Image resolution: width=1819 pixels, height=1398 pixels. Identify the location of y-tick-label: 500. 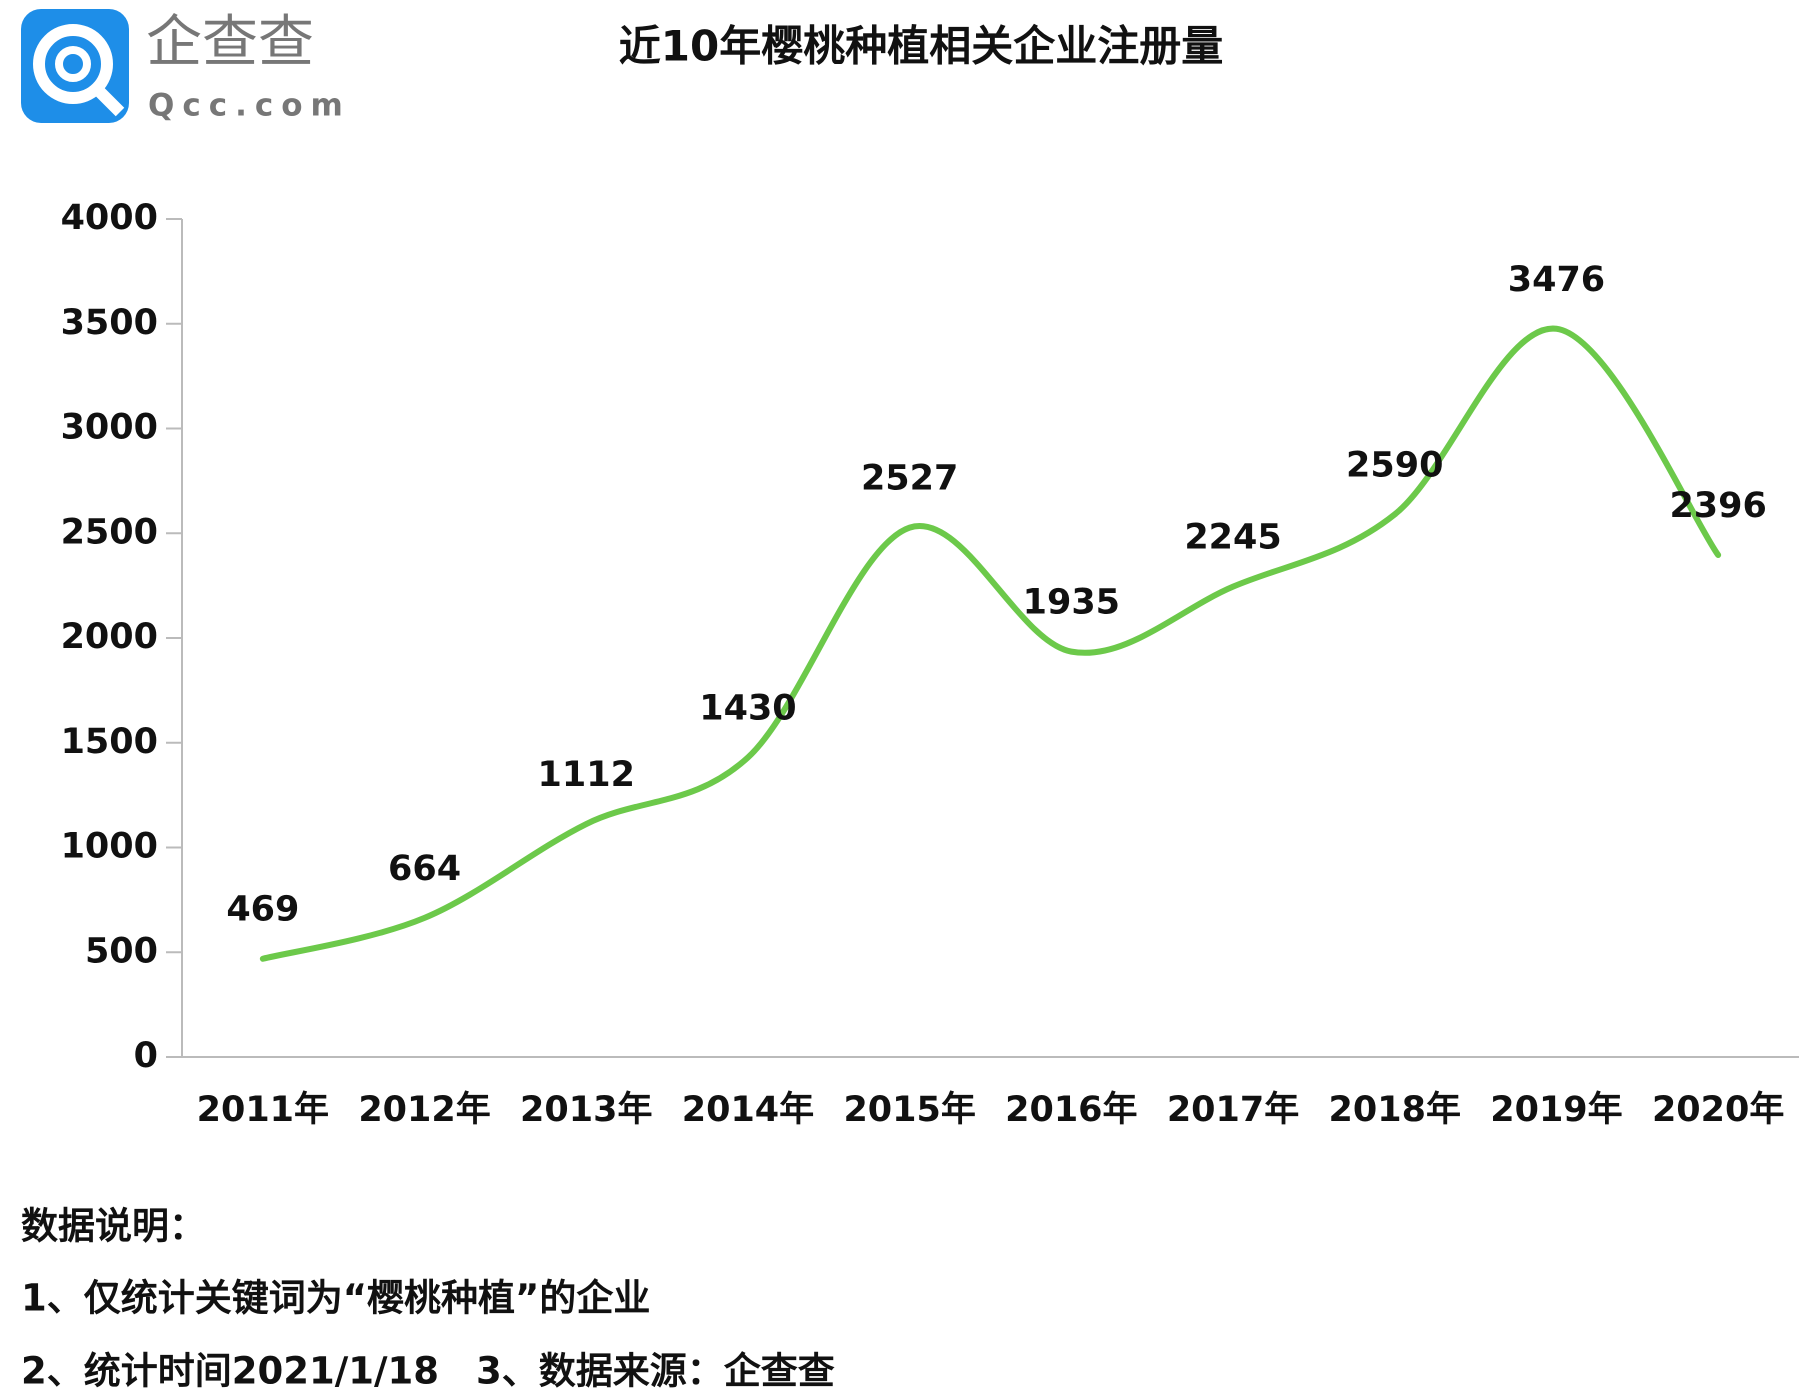
(121, 951).